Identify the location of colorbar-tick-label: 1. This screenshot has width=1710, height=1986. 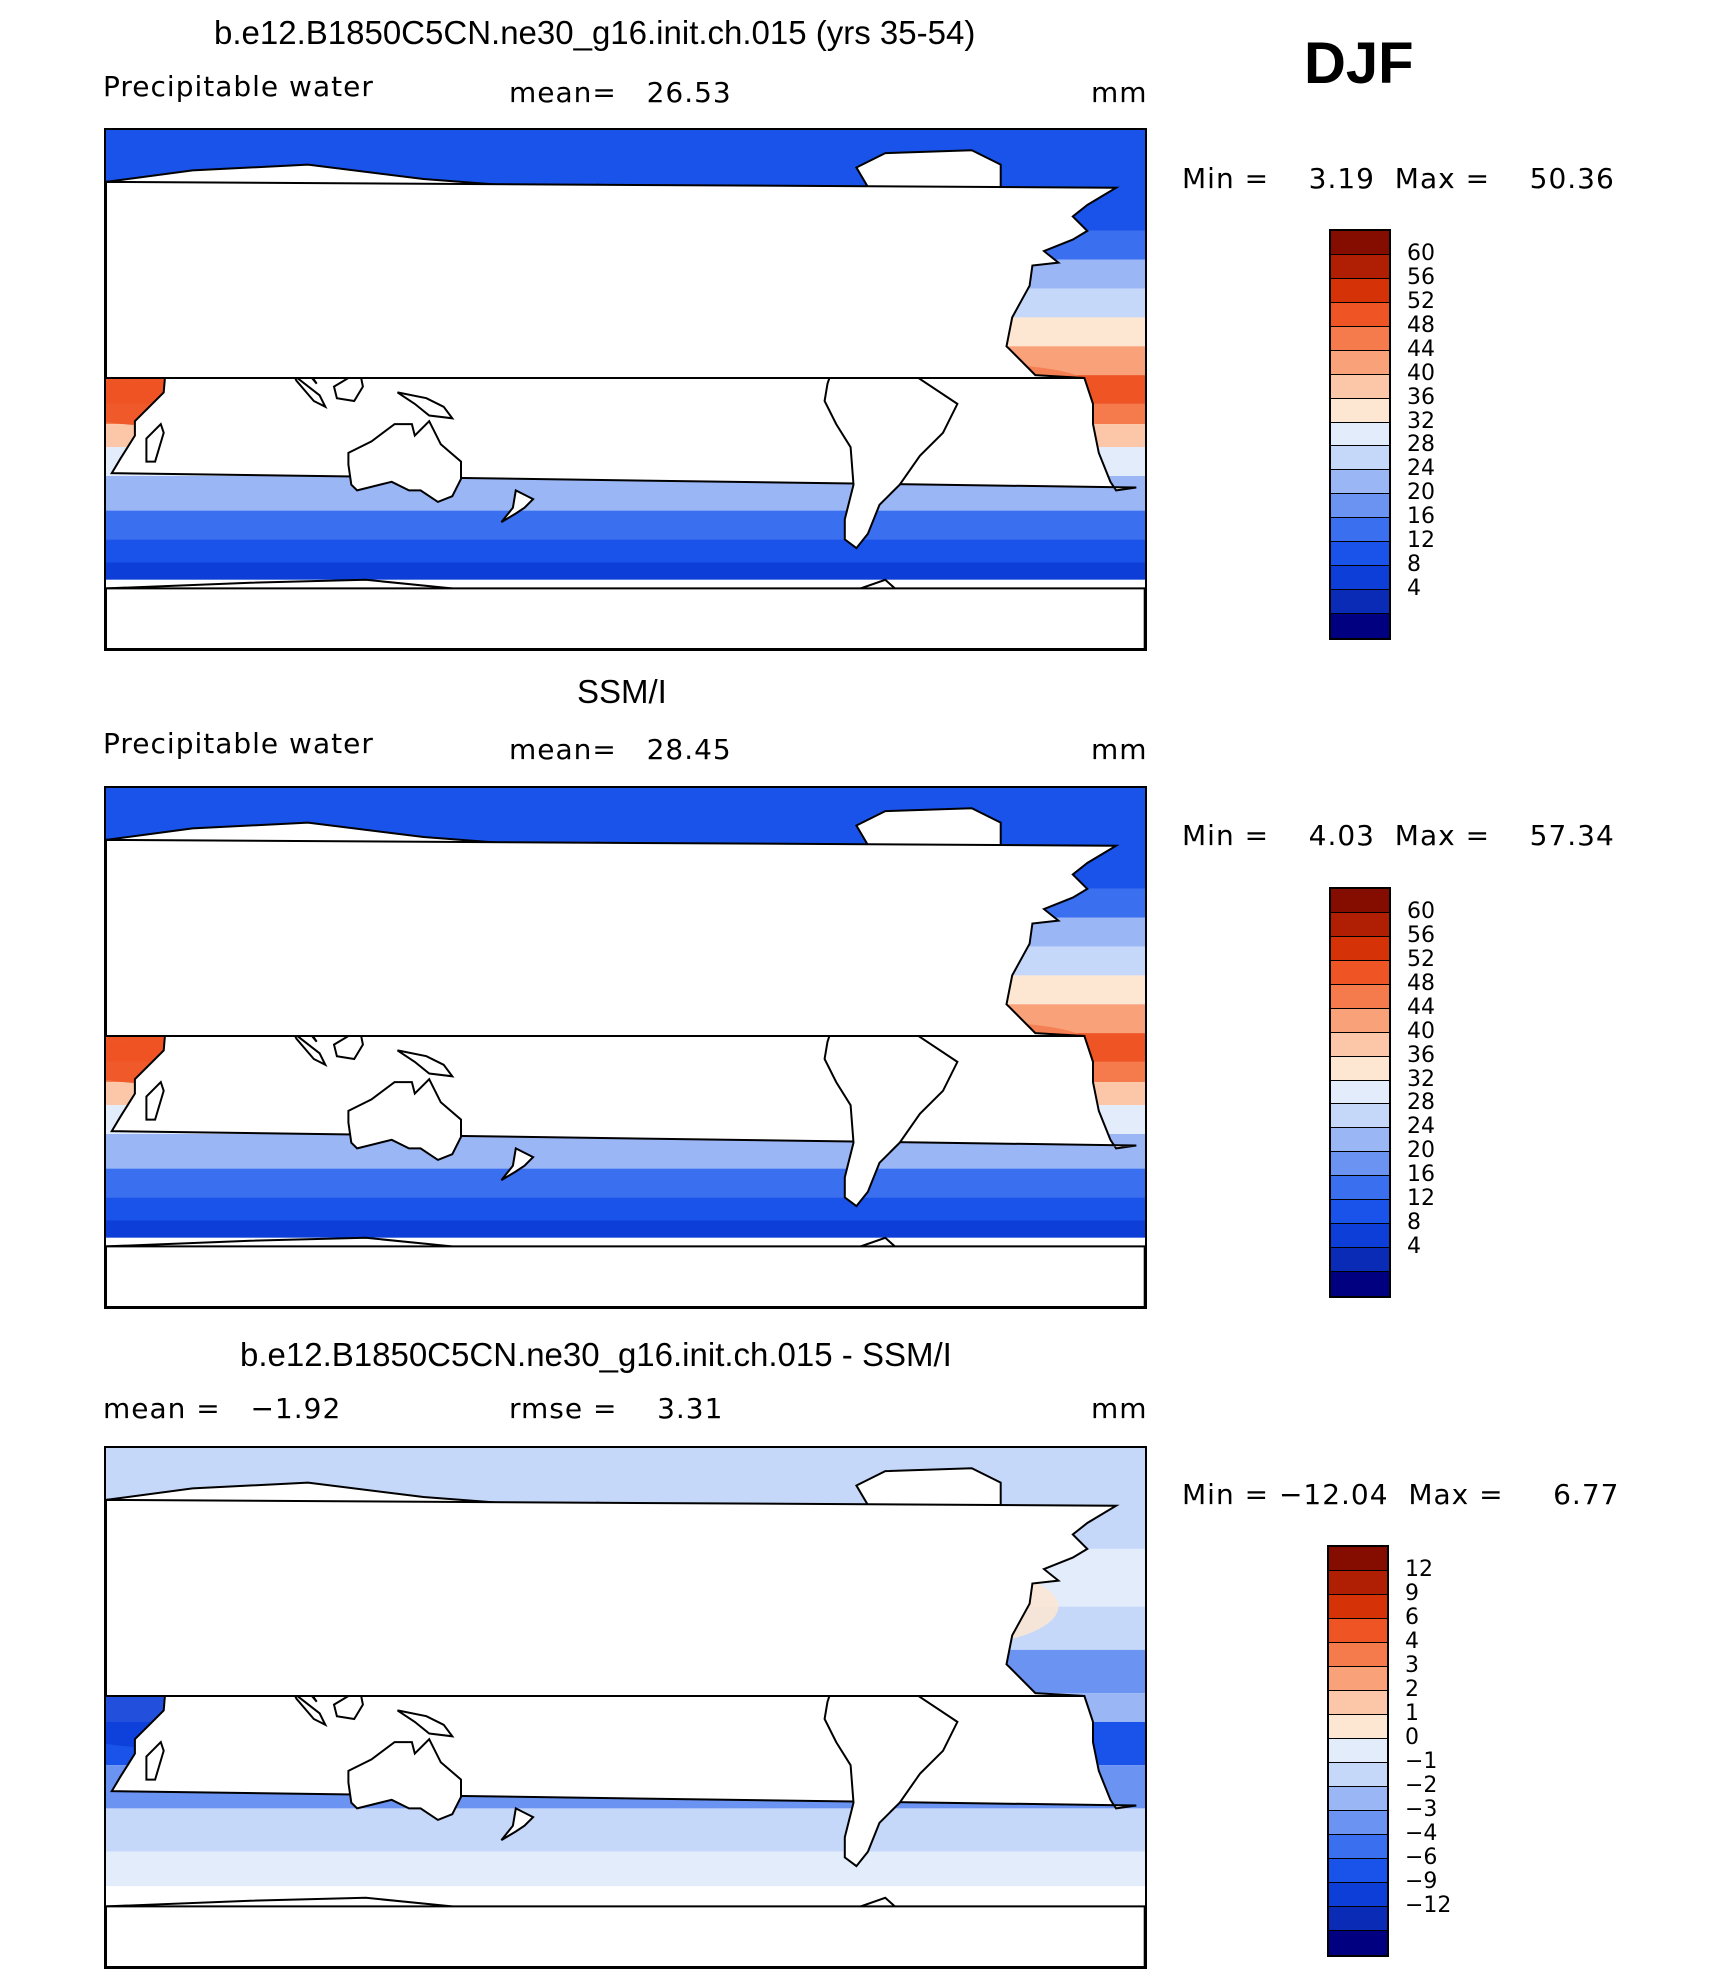
(1412, 1713).